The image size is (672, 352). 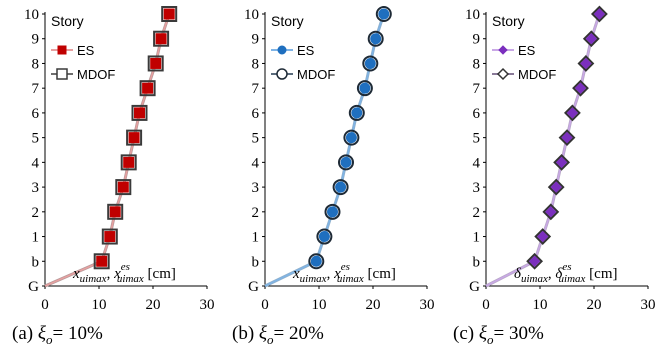 I want to click on x-label-unit: [cm], so click(x=160, y=274).